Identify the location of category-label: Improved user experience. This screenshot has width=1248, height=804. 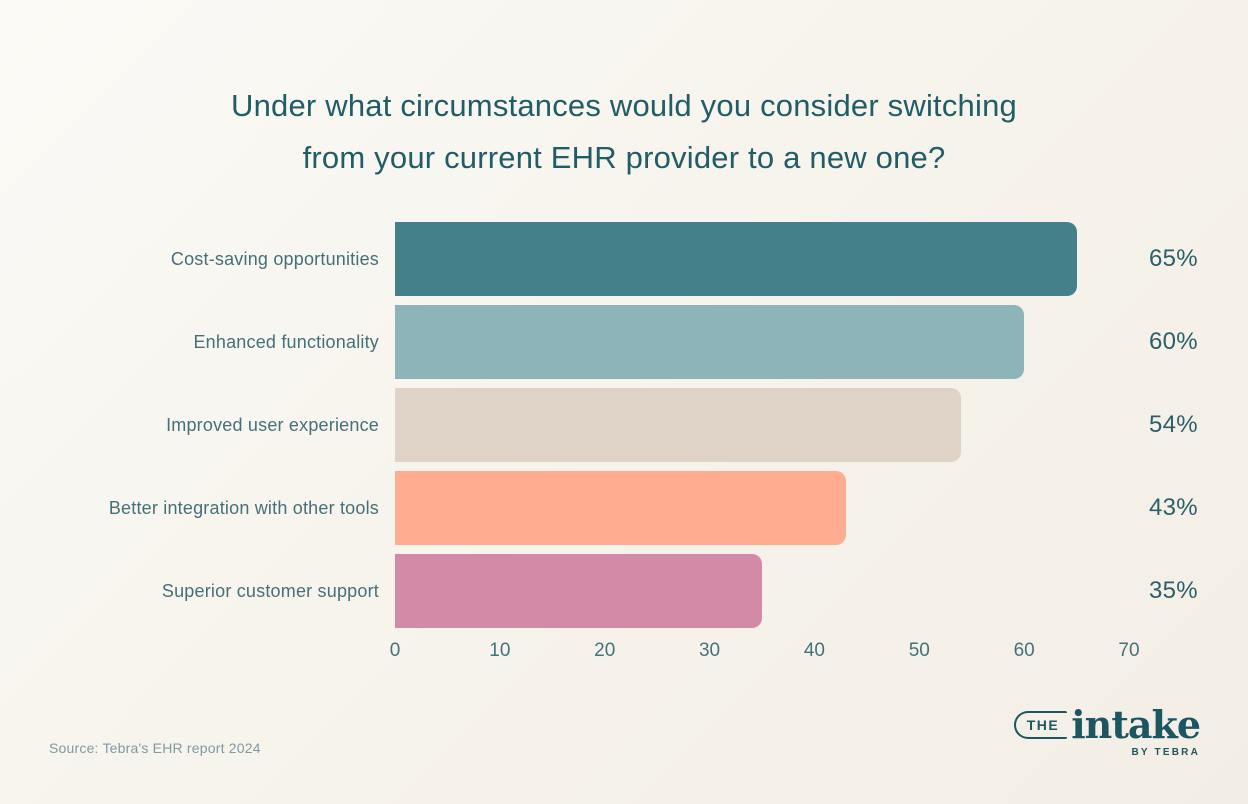
(272, 424).